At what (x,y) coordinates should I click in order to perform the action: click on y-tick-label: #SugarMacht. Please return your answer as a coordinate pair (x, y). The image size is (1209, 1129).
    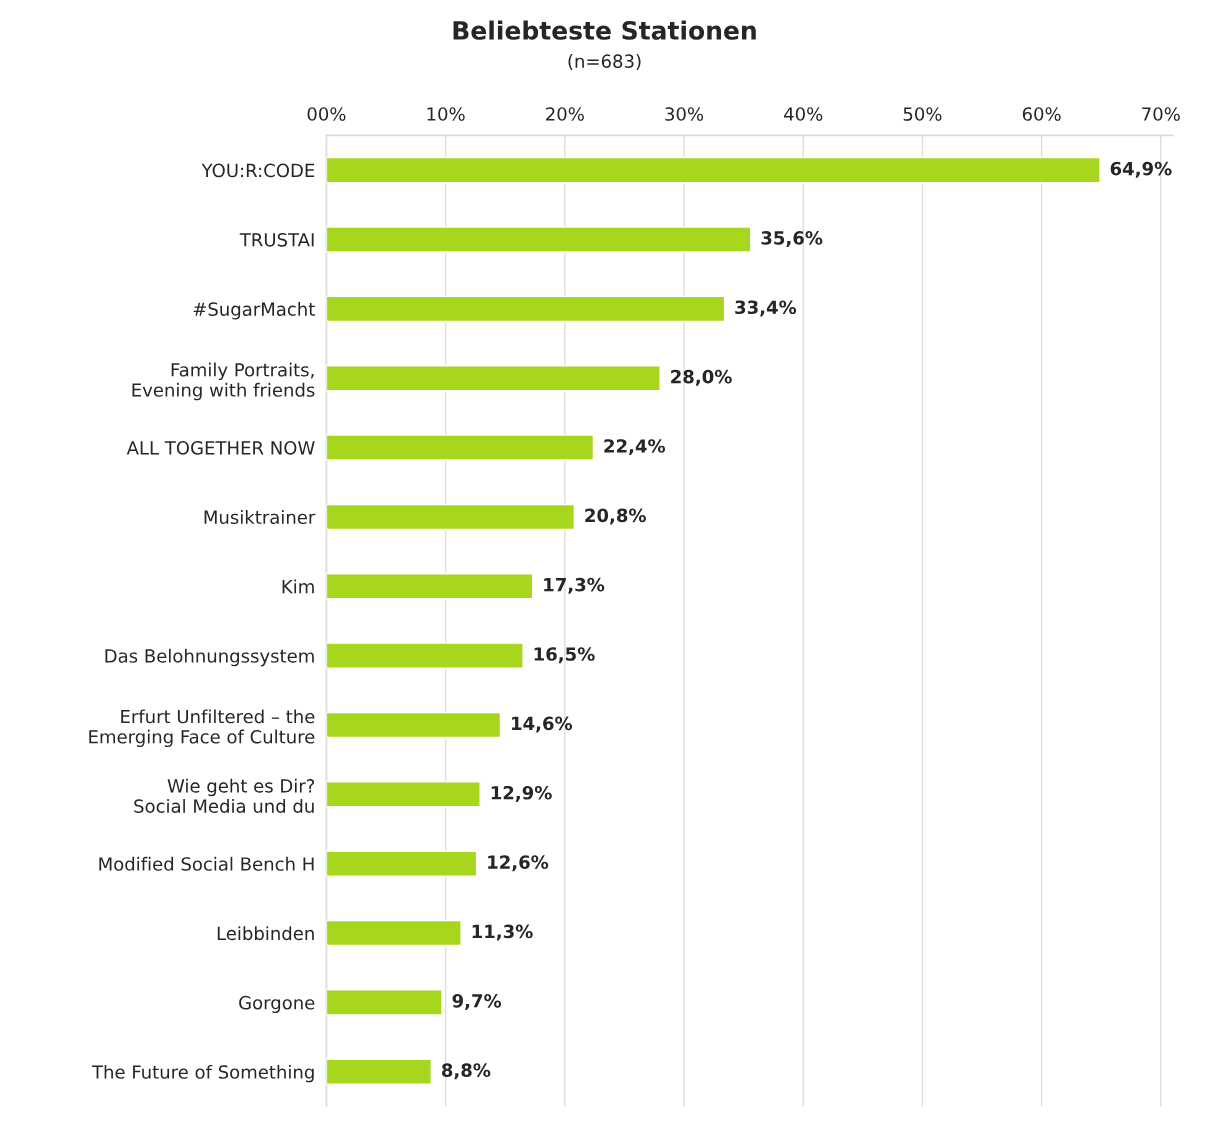
    Looking at the image, I should click on (254, 311).